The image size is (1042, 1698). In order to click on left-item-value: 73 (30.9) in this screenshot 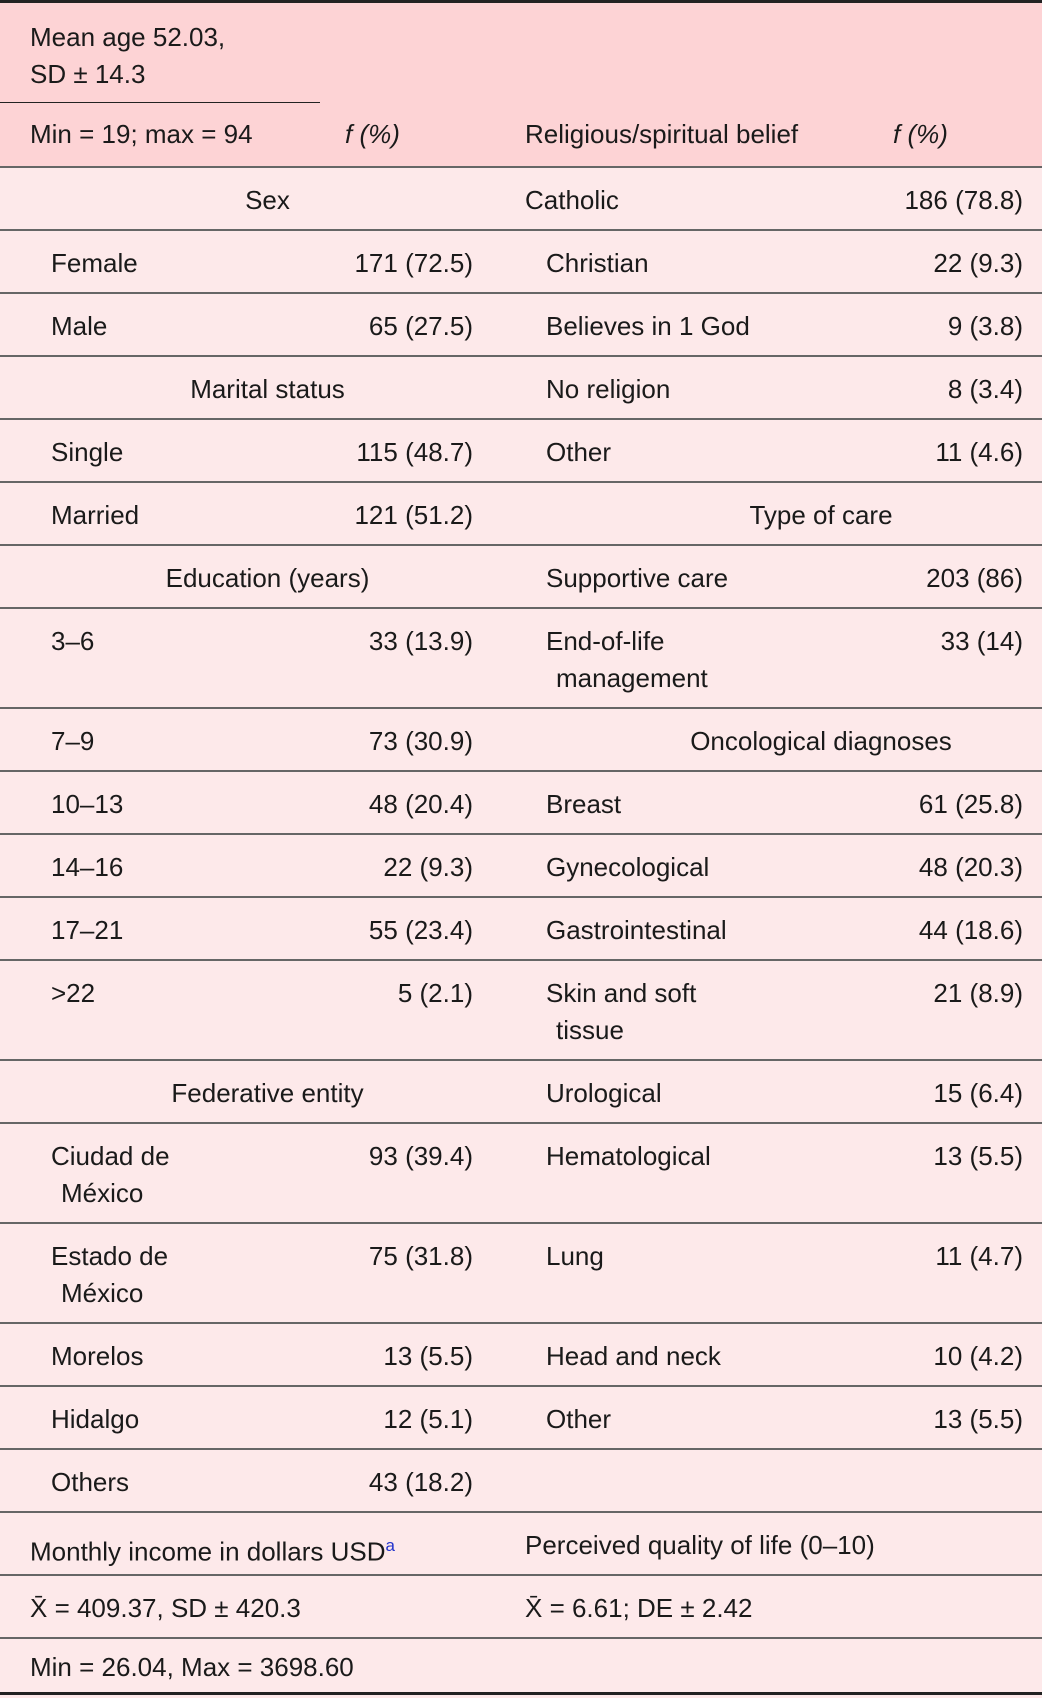, I will do `click(420, 741)`.